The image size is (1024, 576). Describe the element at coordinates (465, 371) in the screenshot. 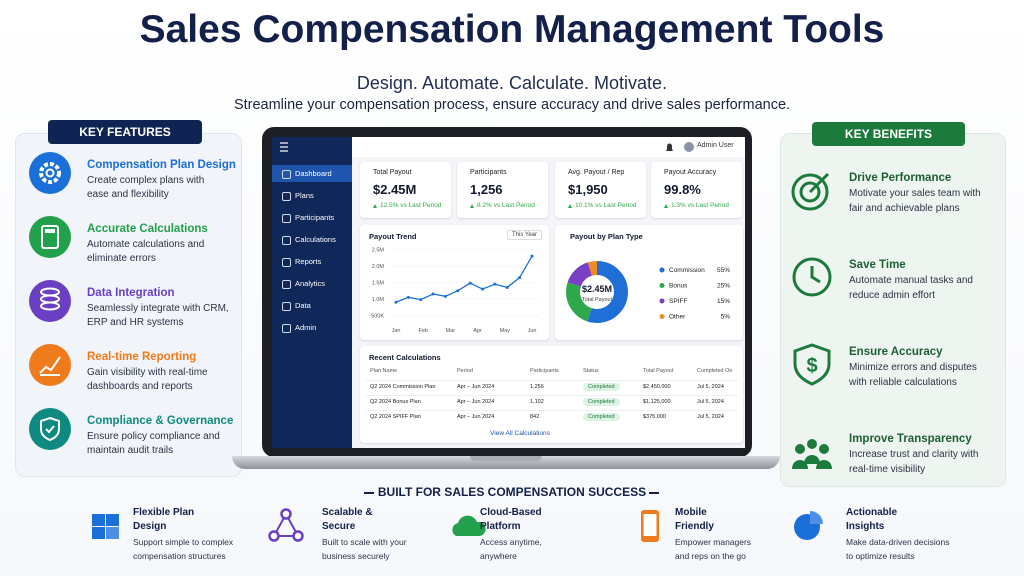

I see `table-header: Period` at that location.